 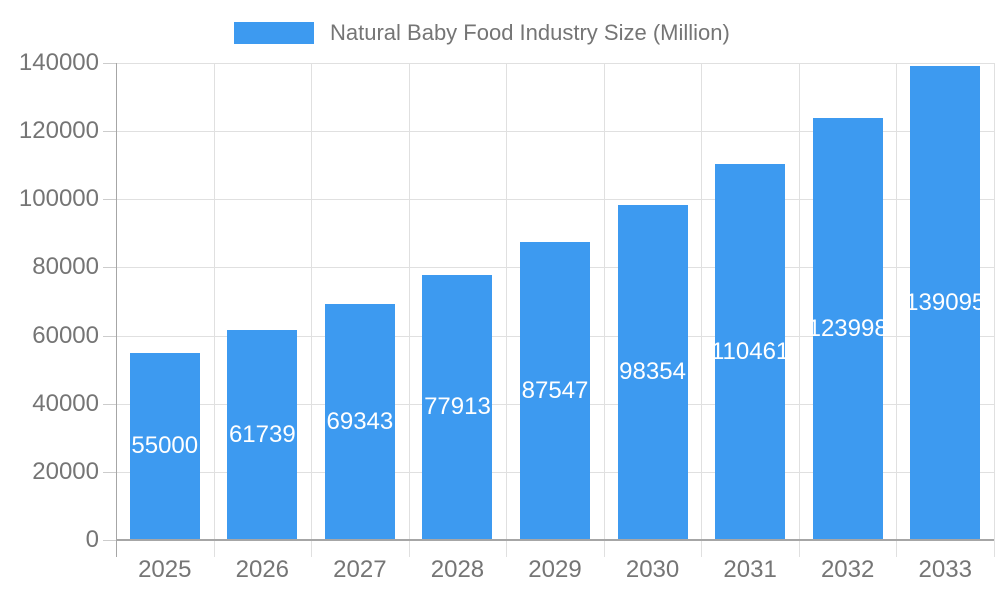 What do you see at coordinates (847, 569) in the screenshot?
I see `x-axis-tick-label: 2032` at bounding box center [847, 569].